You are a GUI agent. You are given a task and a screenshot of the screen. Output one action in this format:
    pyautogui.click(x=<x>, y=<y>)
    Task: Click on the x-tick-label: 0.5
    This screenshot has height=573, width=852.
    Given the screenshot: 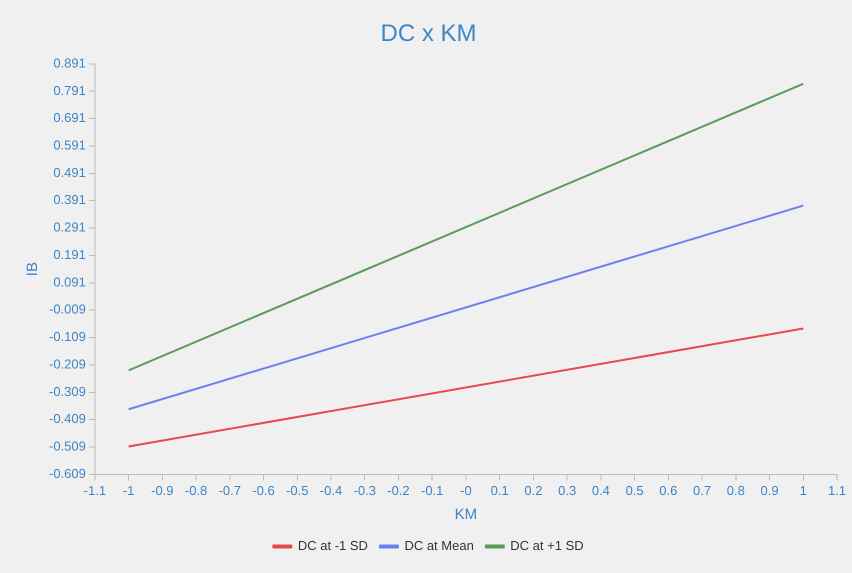 What is the action you would take?
    pyautogui.click(x=635, y=490)
    